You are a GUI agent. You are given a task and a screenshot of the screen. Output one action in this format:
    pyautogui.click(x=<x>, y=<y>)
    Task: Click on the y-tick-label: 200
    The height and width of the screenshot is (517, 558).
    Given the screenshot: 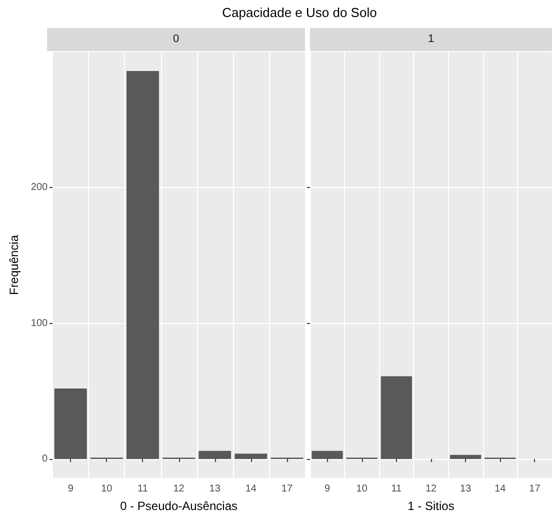 What is the action you would take?
    pyautogui.click(x=39, y=188)
    